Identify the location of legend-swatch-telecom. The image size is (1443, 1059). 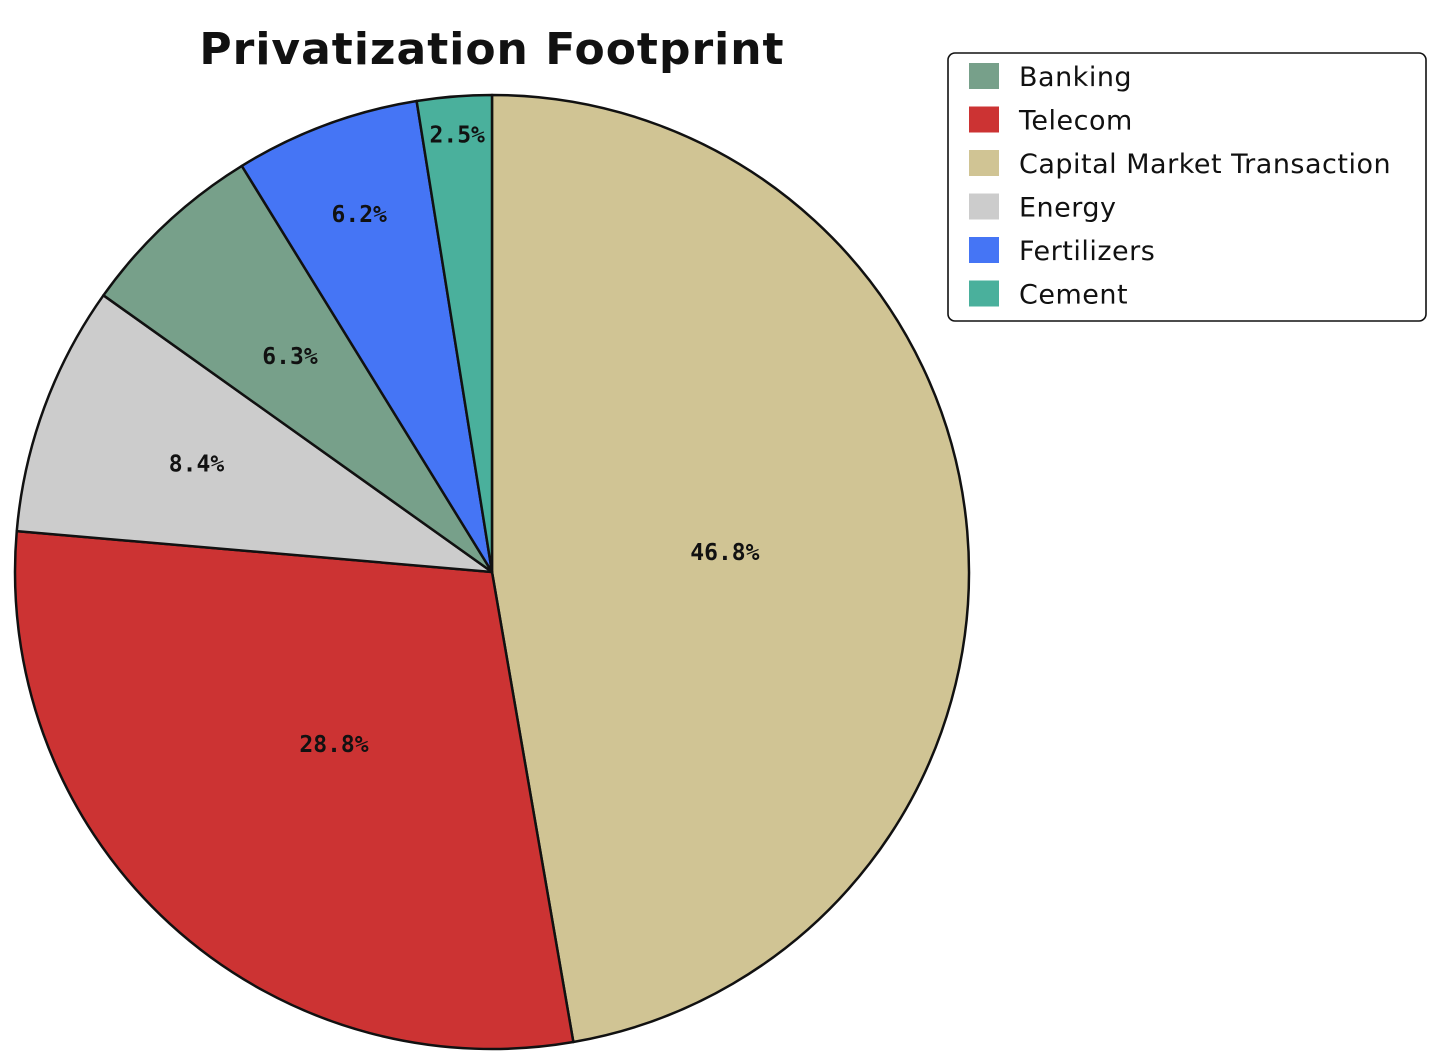
(984, 119).